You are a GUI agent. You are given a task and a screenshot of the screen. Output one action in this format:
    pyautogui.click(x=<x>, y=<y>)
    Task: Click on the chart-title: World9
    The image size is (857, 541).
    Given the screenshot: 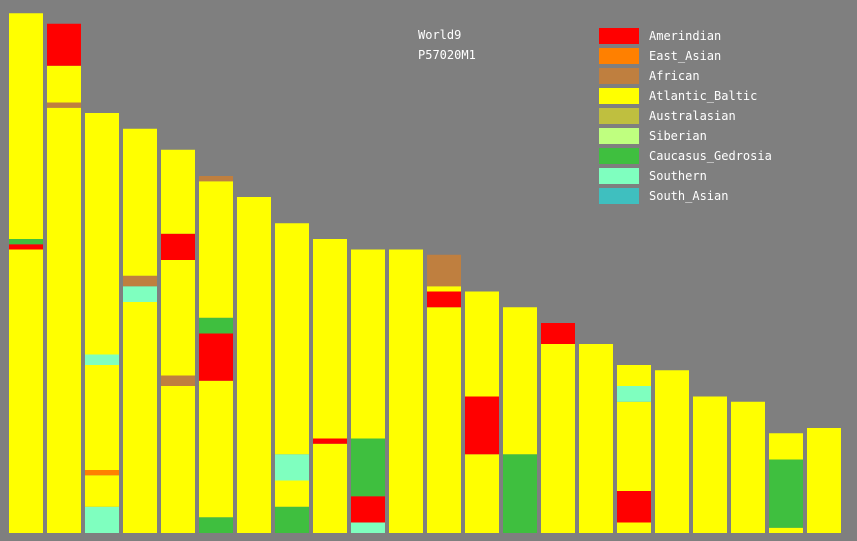 What is the action you would take?
    pyautogui.click(x=440, y=35)
    